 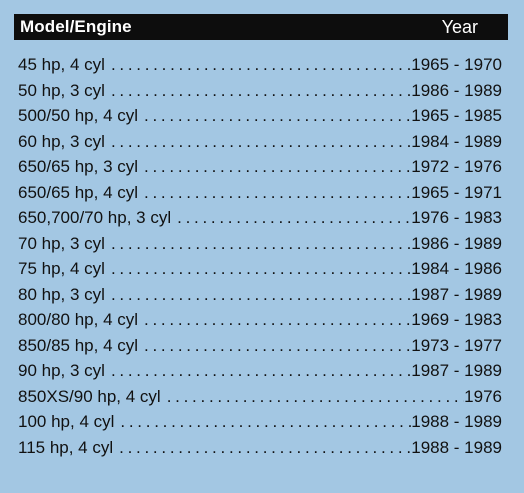 What do you see at coordinates (61, 243) in the screenshot?
I see `model-engine-cell: 70 hp, 3 cyl` at bounding box center [61, 243].